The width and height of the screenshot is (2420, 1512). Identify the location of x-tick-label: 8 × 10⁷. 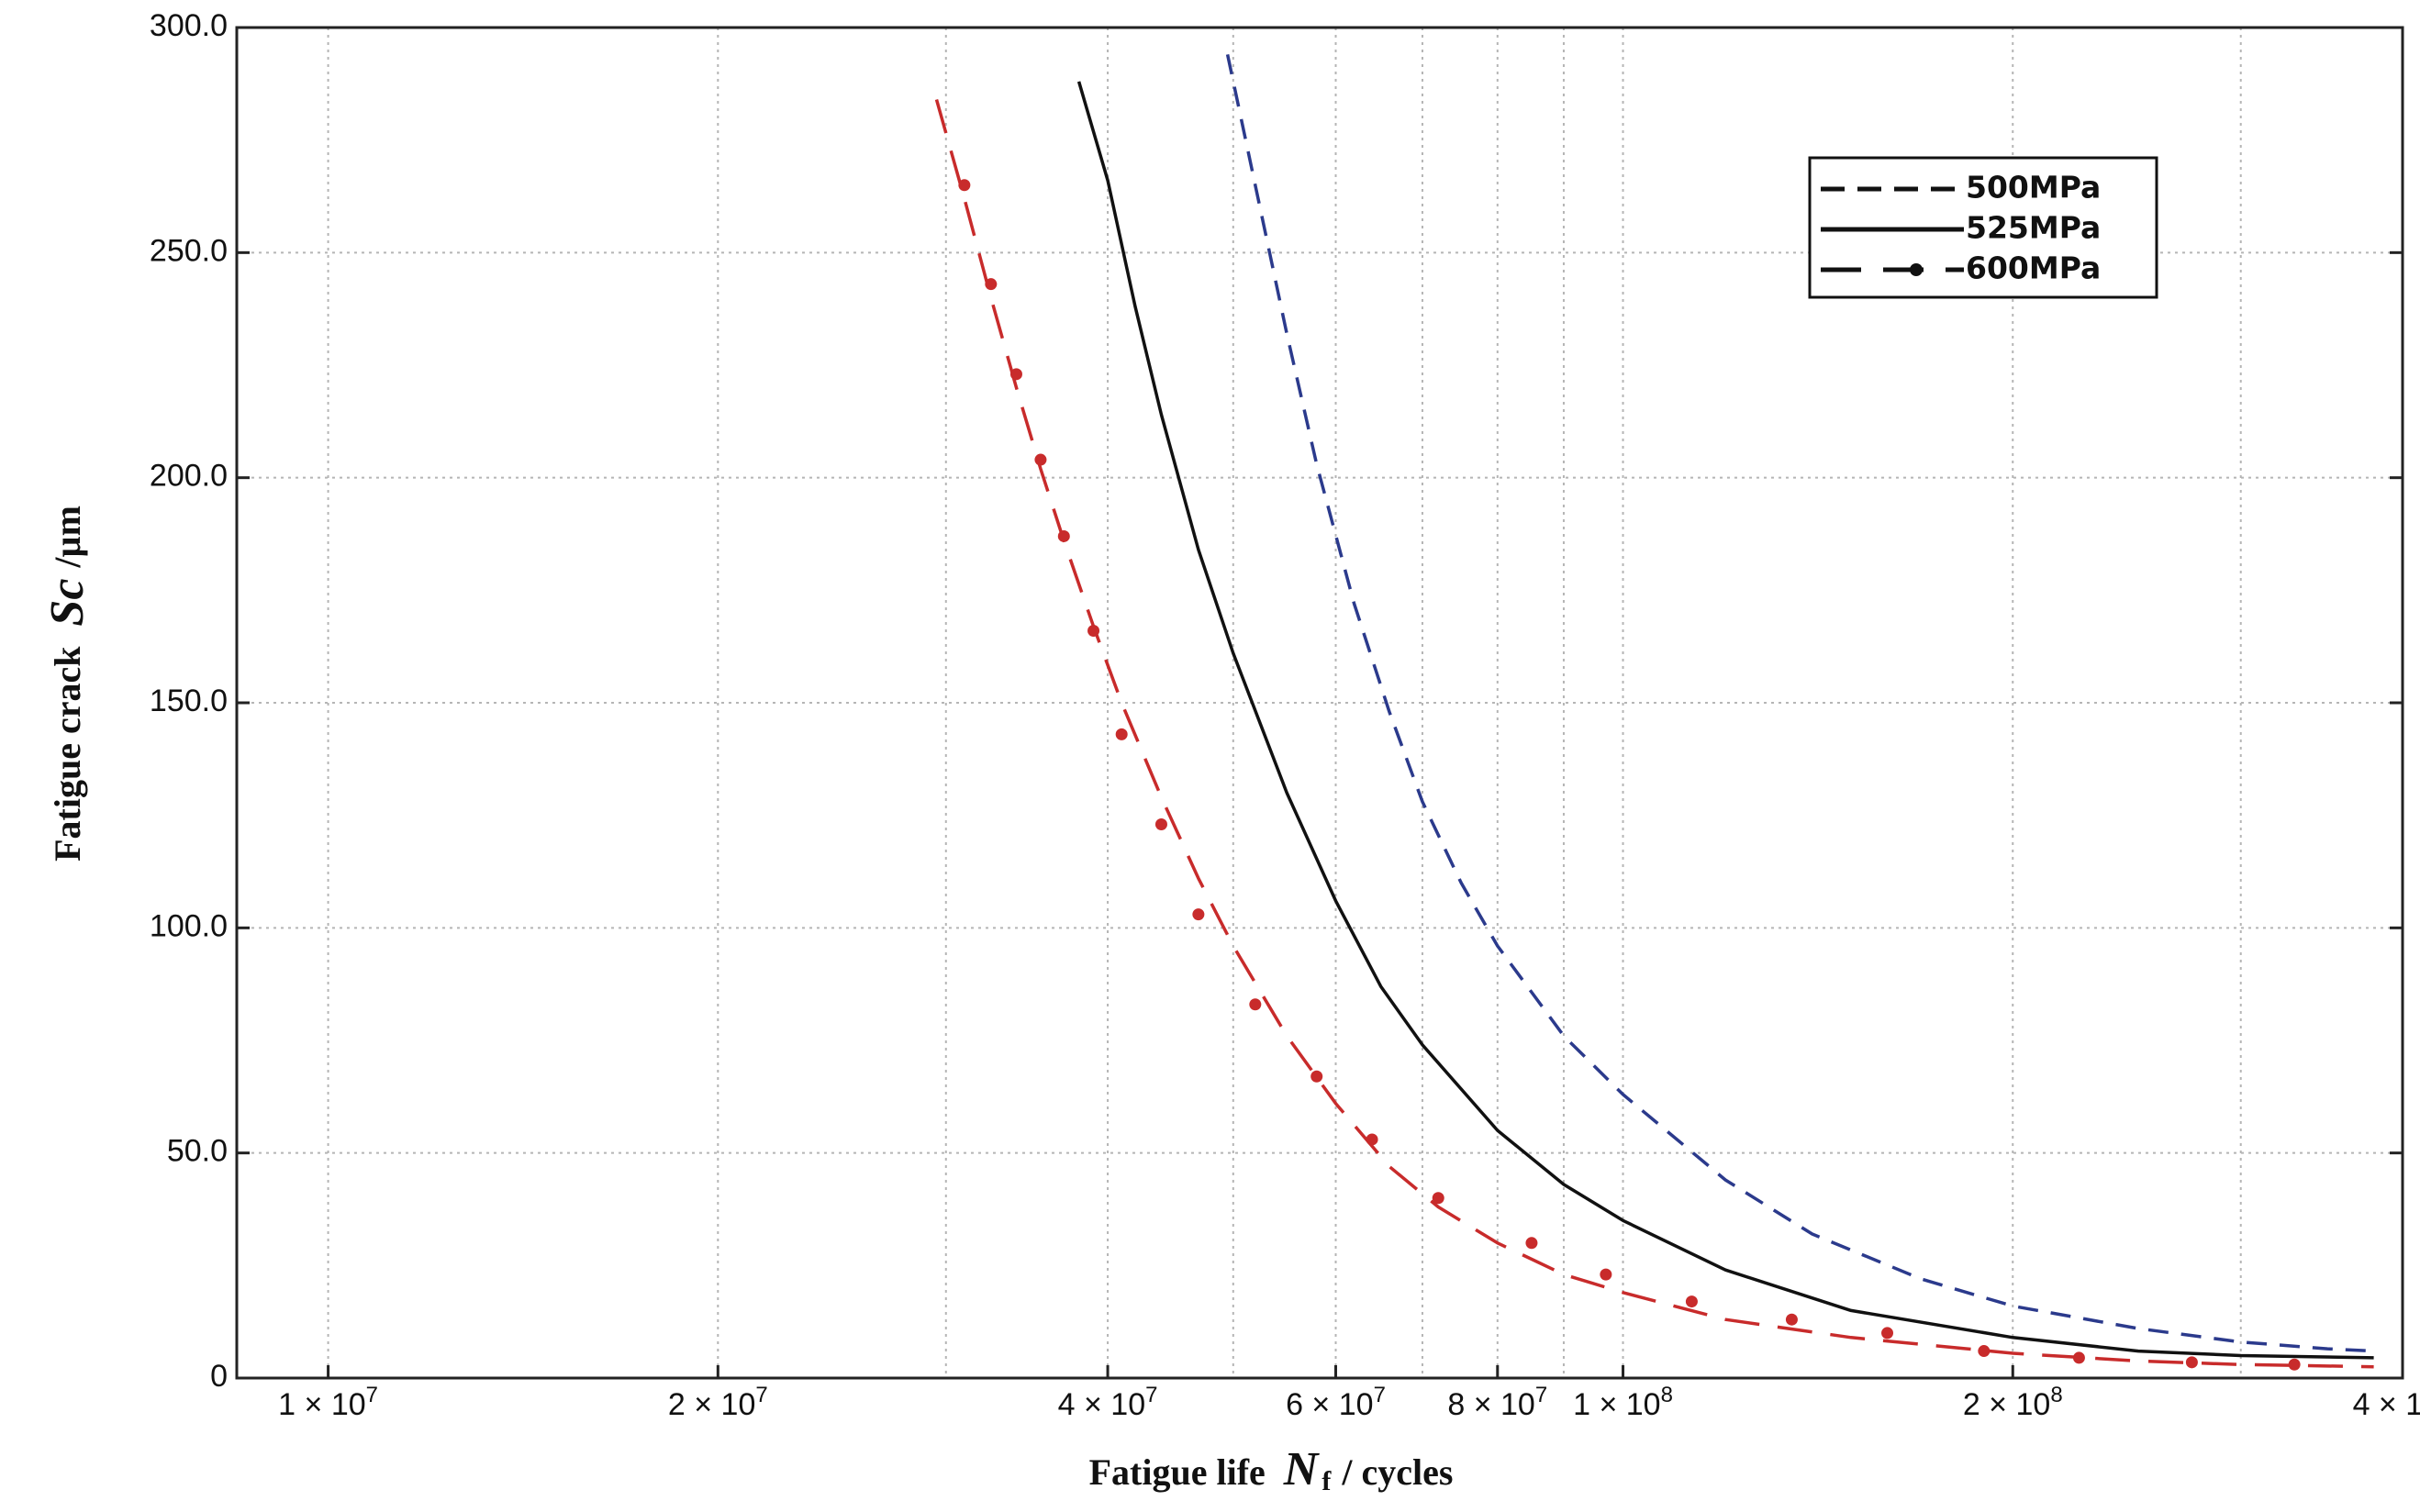
(1497, 1403).